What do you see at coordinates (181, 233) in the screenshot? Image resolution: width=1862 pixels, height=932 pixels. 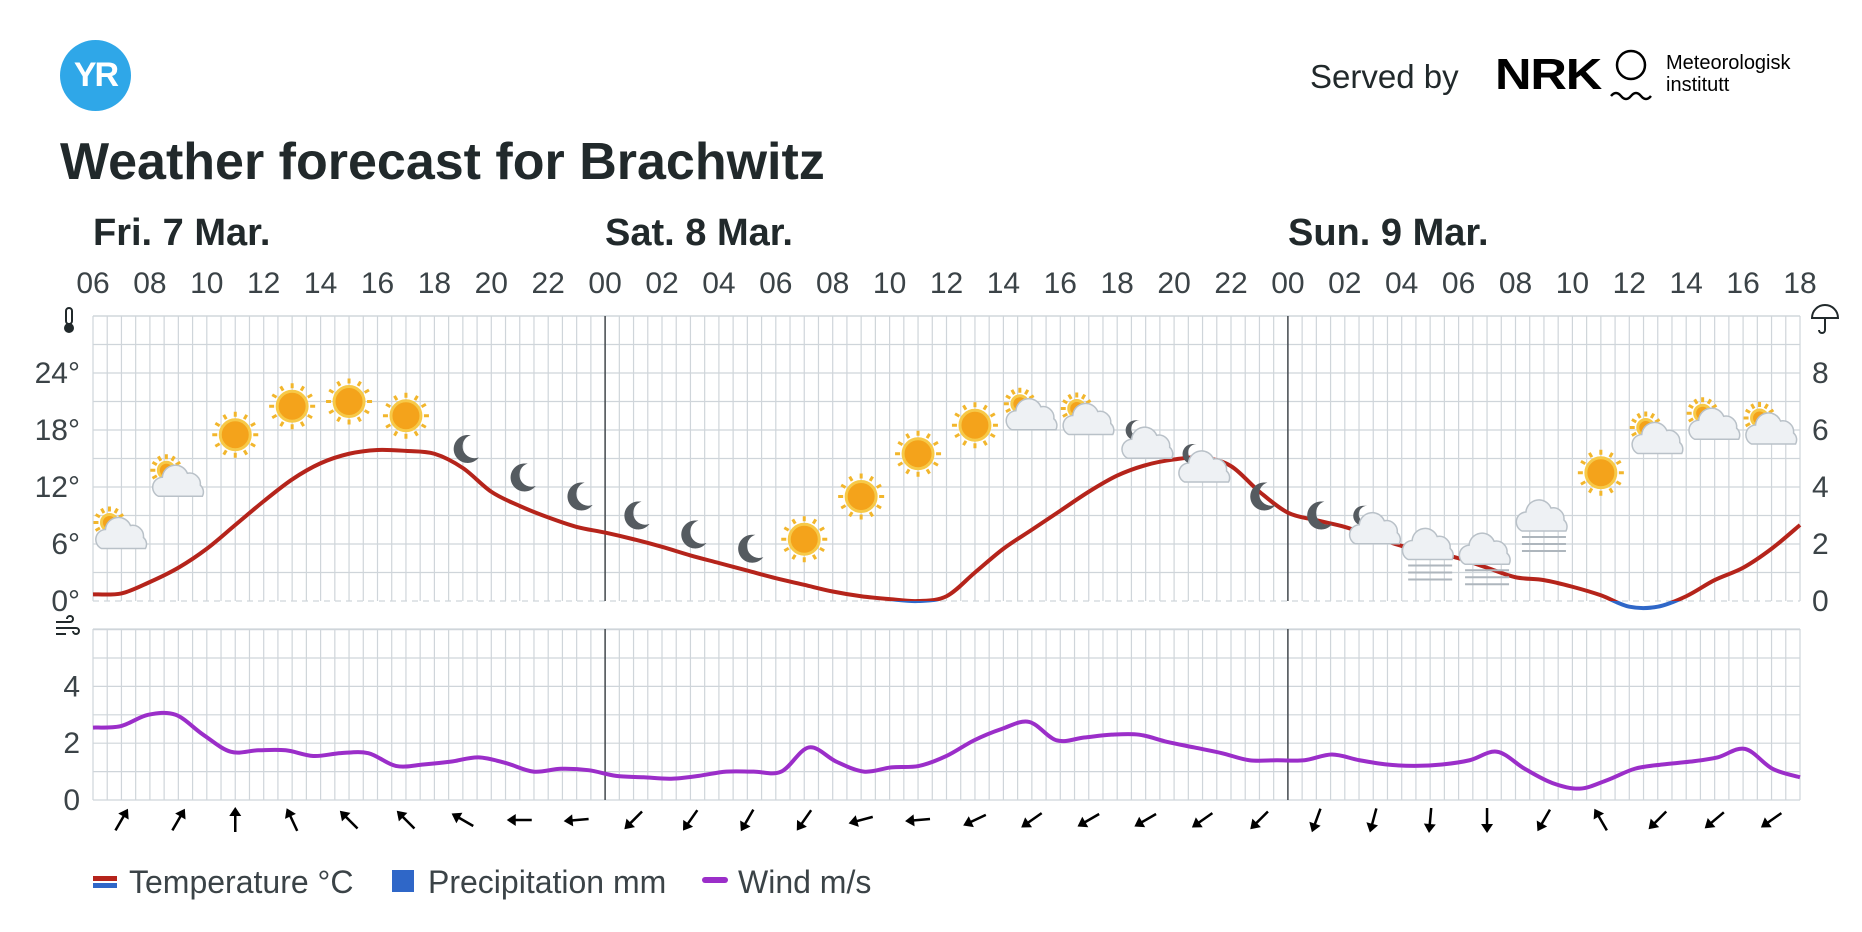 I see `day-label: Fri. 7 Mar.` at bounding box center [181, 233].